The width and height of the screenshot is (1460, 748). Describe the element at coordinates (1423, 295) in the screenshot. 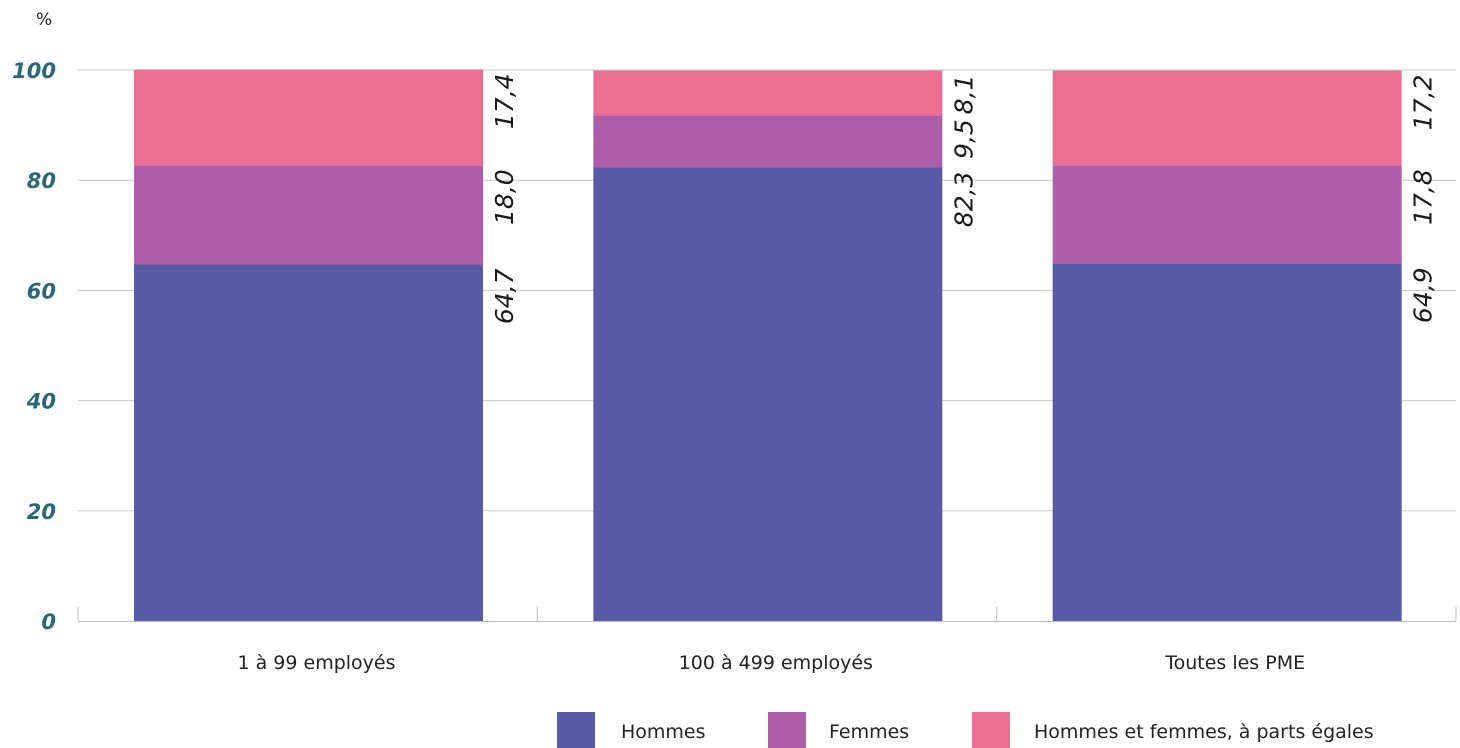

I see `data-label: 64,9` at that location.